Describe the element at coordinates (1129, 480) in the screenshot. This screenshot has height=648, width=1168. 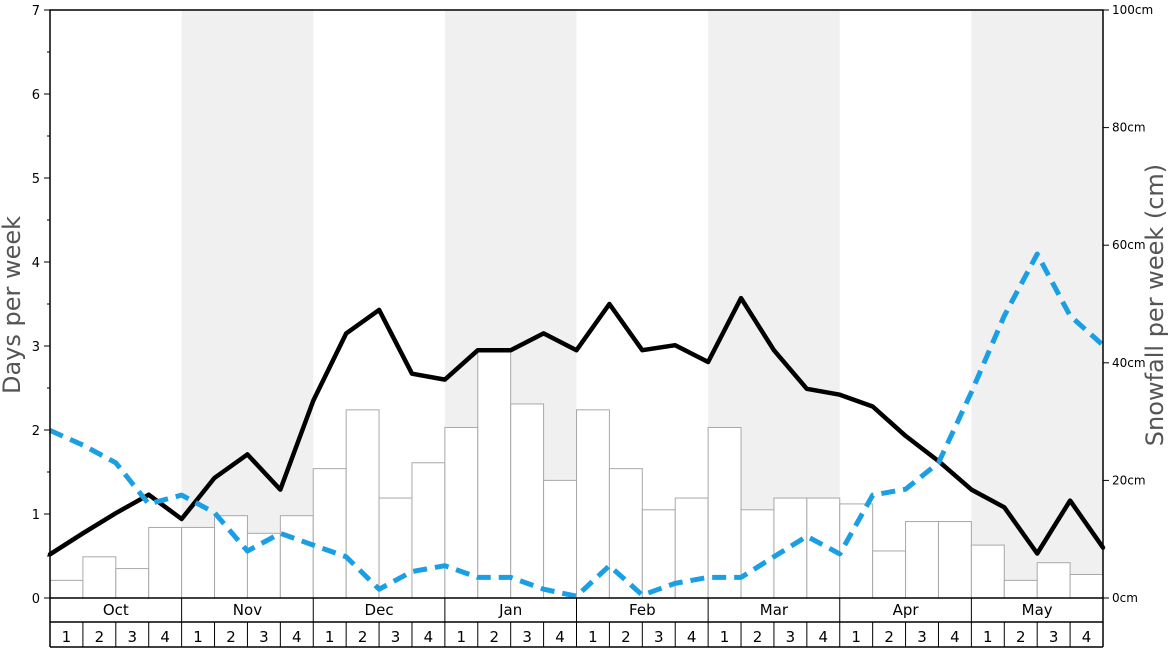
I see `right-tick-label: 20cm` at that location.